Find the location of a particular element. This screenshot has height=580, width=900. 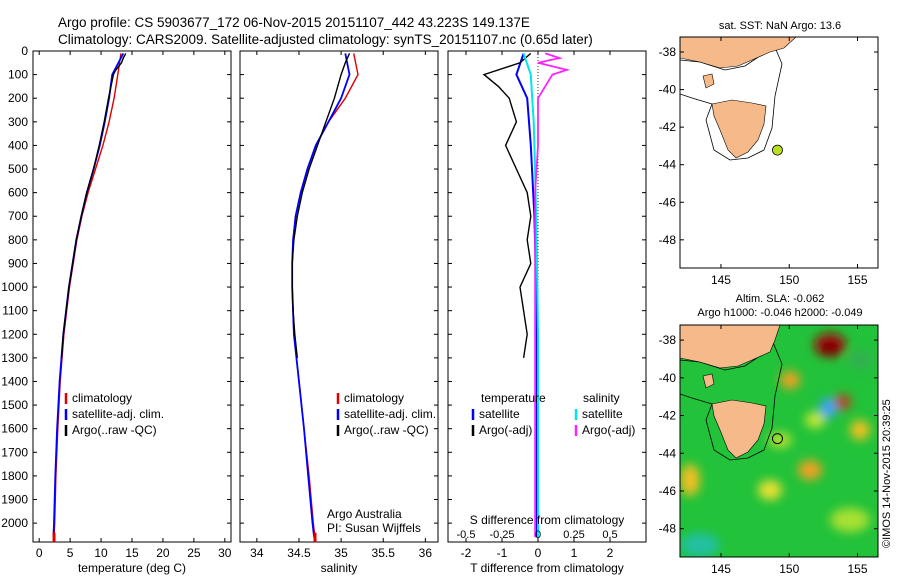

salinity-xtick-label: 35 is located at coordinates (341, 553).